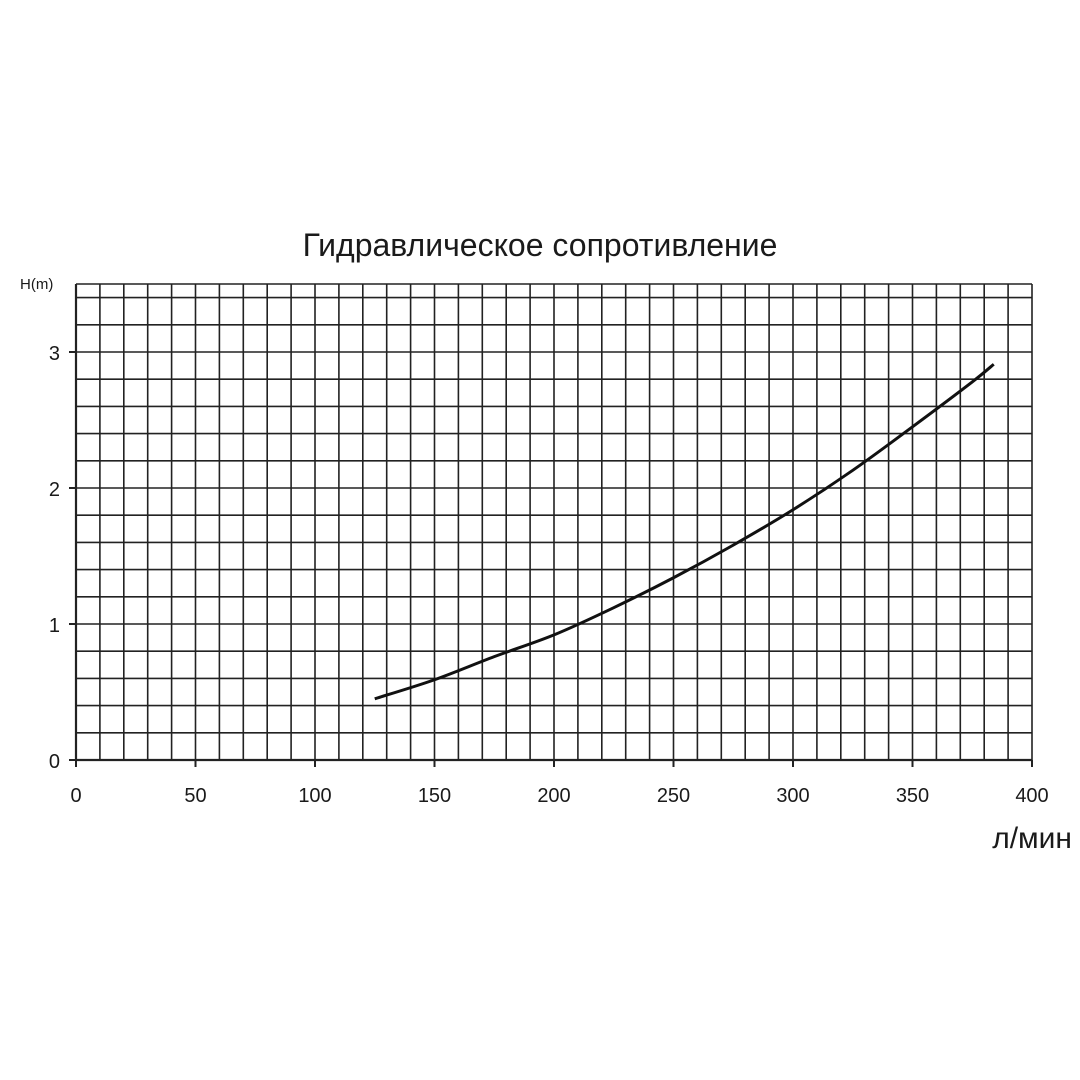 The width and height of the screenshot is (1080, 1080). I want to click on y-tick-label: 3, so click(54, 354).